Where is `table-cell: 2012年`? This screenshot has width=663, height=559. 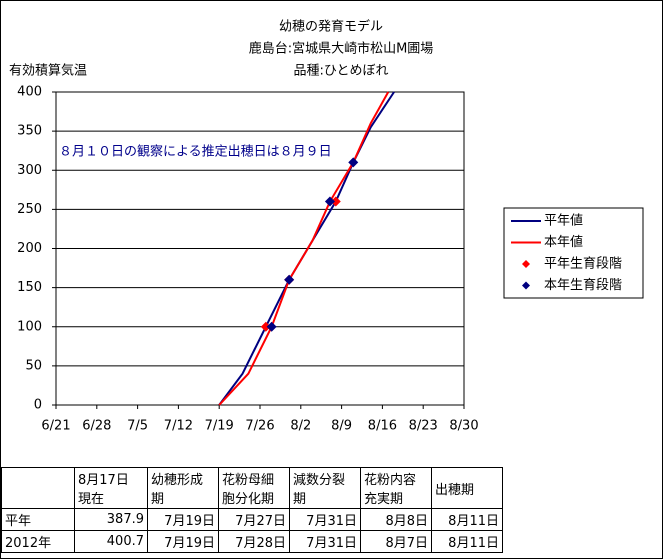
table-cell: 2012年 is located at coordinates (38, 541).